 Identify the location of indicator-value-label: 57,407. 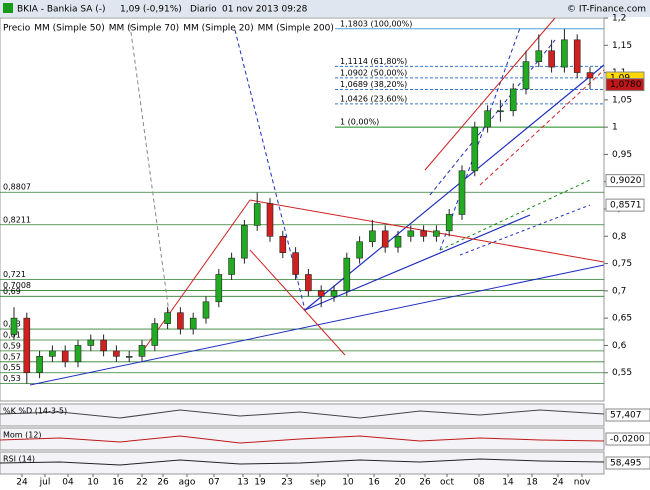
(626, 416).